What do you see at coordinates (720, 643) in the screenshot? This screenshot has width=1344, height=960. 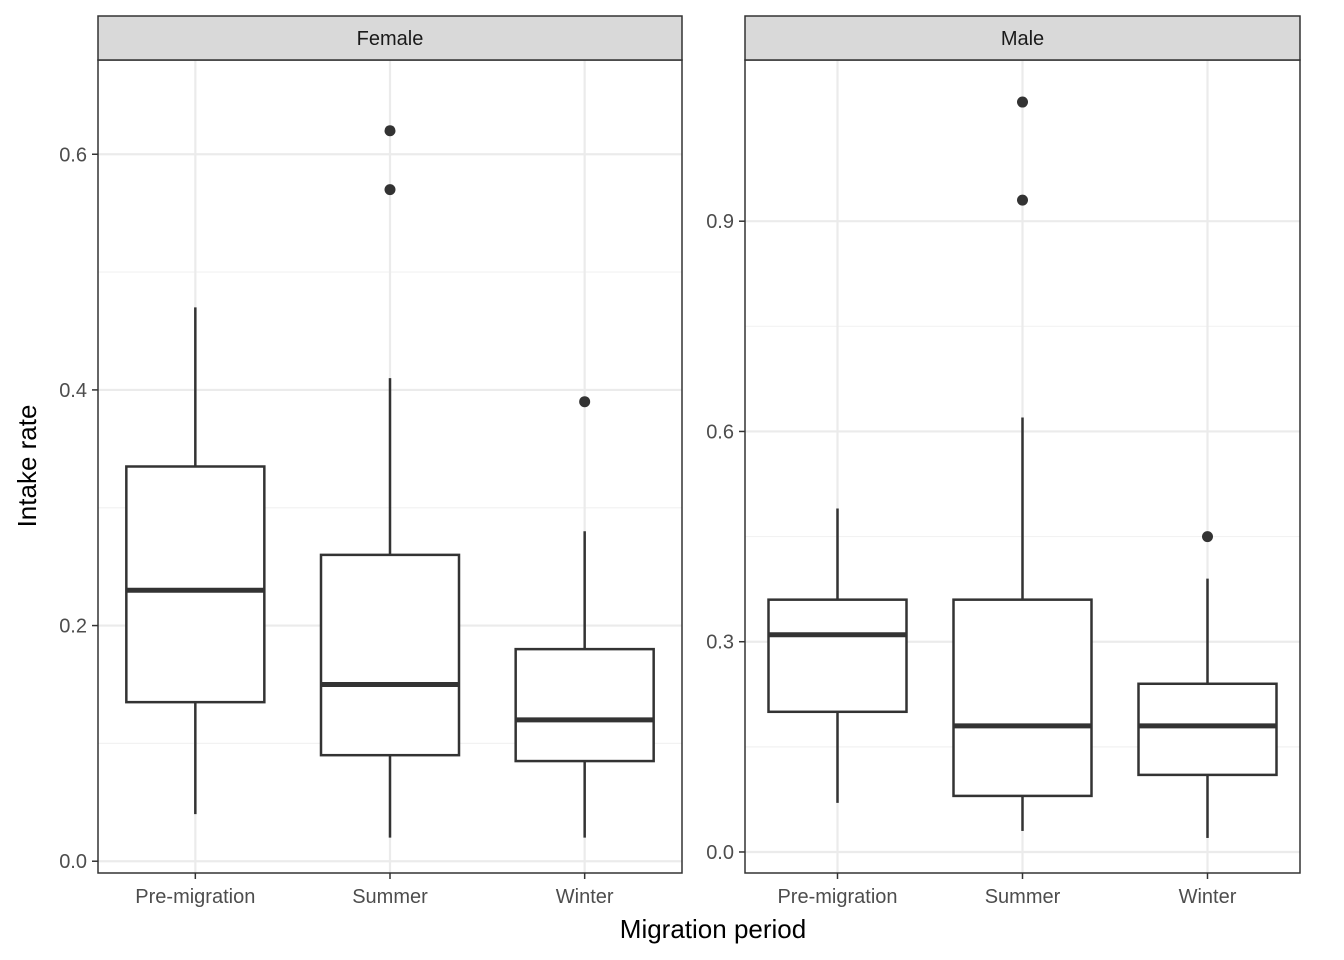 I see `y-tick-label: 0.3` at bounding box center [720, 643].